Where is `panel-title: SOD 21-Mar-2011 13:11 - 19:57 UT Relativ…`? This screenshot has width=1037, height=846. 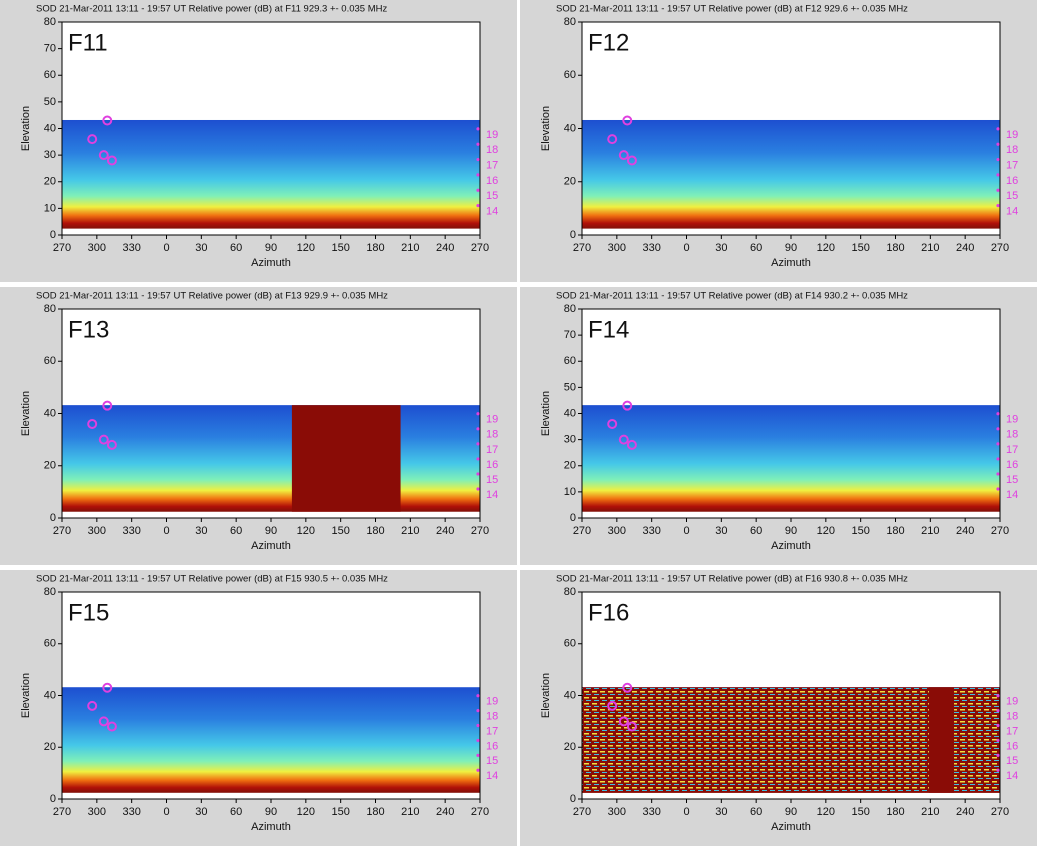
panel-title: SOD 21-Mar-2011 13:11 - 19:57 UT Relativ… is located at coordinates (212, 296).